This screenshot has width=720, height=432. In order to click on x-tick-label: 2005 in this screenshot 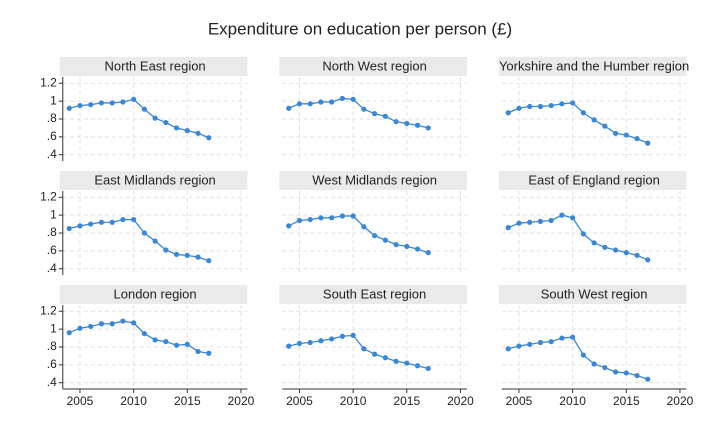, I will do `click(299, 401)`.